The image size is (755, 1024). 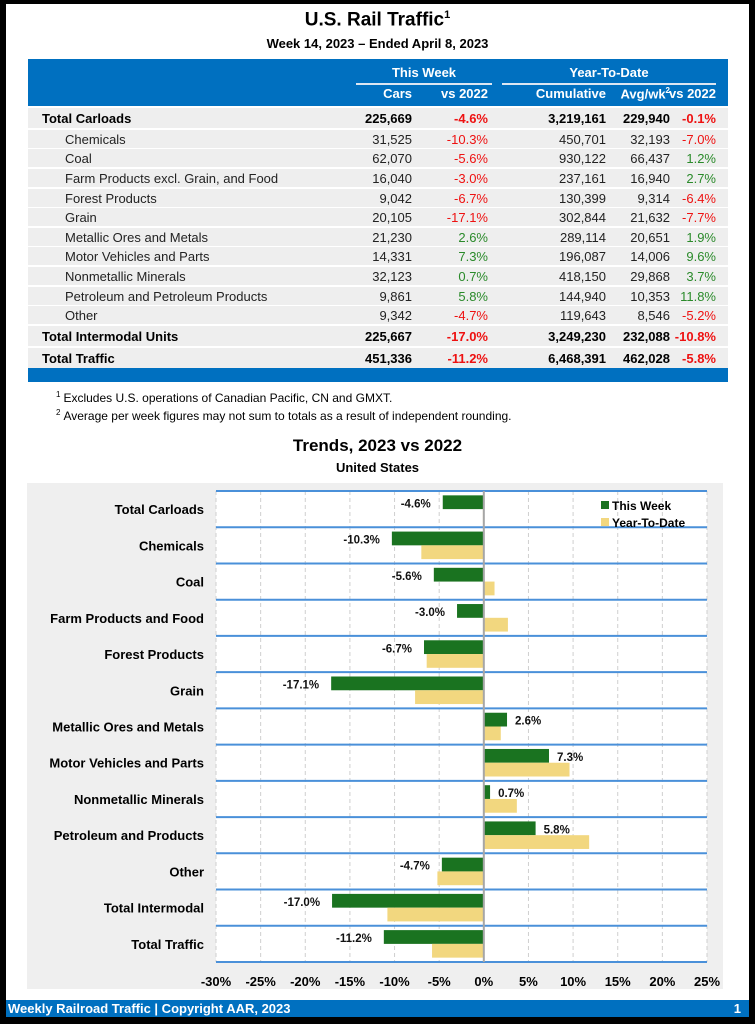 I want to click on table-row: Chemicals 31,525 -10.3% 450,701 32,193 -7.0%, so click(x=378, y=138).